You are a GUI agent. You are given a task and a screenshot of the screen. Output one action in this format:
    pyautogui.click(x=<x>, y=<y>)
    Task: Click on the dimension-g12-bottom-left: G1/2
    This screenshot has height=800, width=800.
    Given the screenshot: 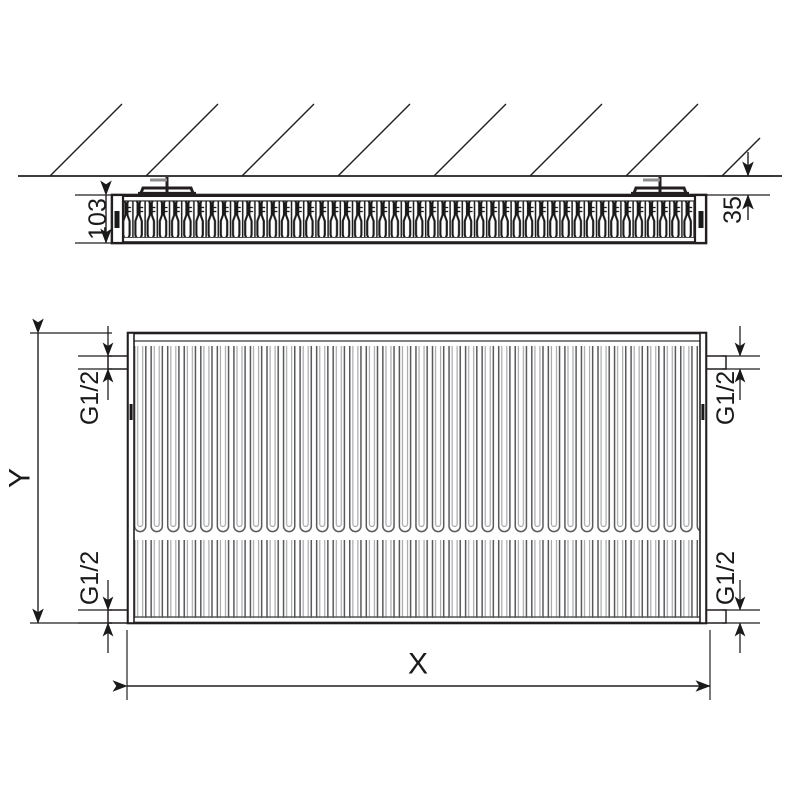 What is the action you would take?
    pyautogui.click(x=95, y=602)
    